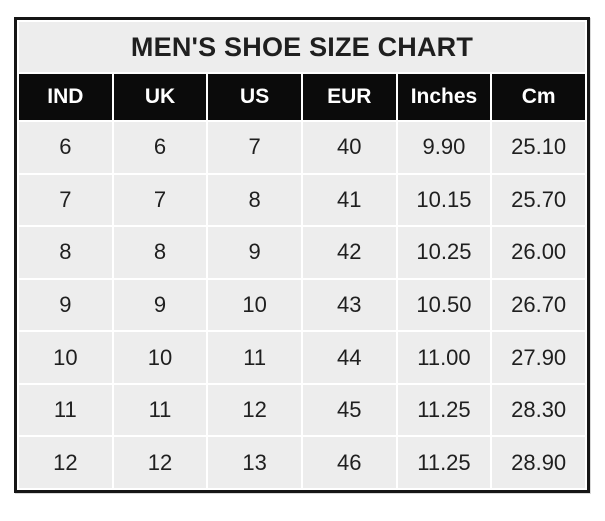 The height and width of the screenshot is (521, 605). I want to click on table-cell: 25.70, so click(538, 200).